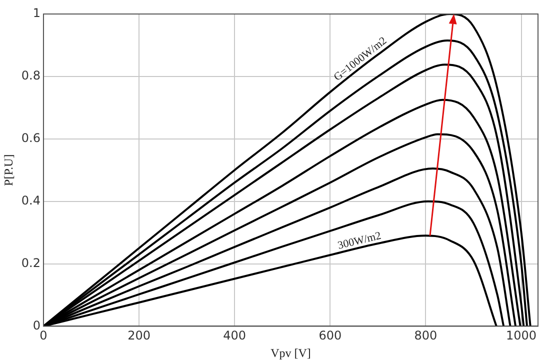 The image size is (550, 361). Describe the element at coordinates (8, 170) in the screenshot. I see `y-axis-title: P[P.U]` at that location.